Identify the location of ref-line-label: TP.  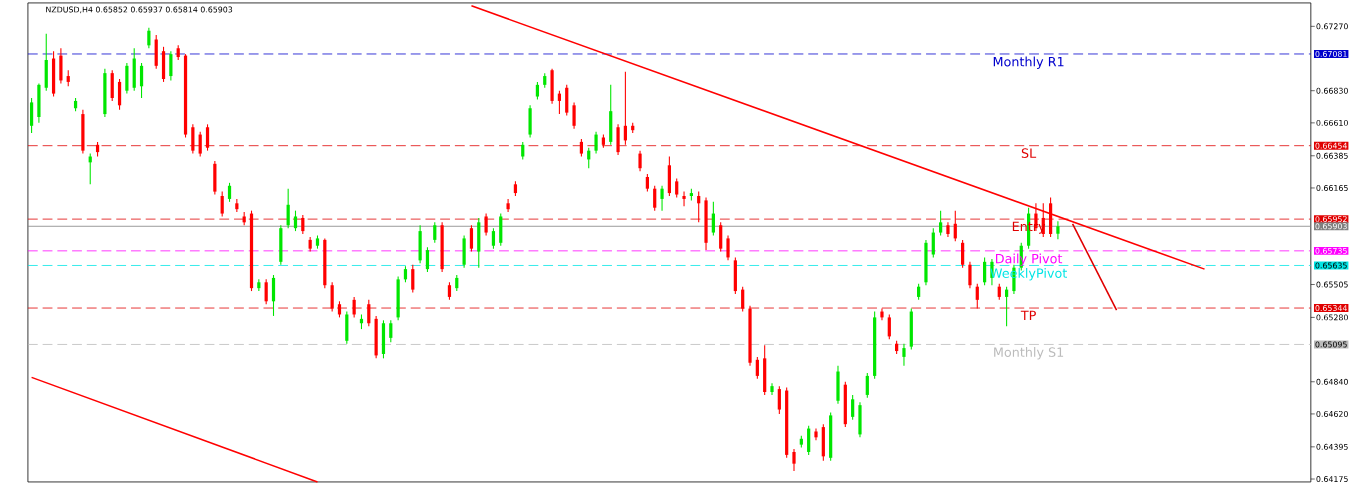
(1028, 315).